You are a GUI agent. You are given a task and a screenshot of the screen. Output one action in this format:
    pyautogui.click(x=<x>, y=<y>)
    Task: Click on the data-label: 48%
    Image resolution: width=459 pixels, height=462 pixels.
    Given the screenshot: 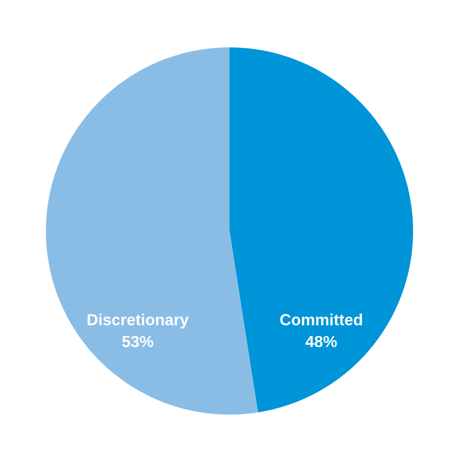 What is the action you would take?
    pyautogui.click(x=321, y=342)
    